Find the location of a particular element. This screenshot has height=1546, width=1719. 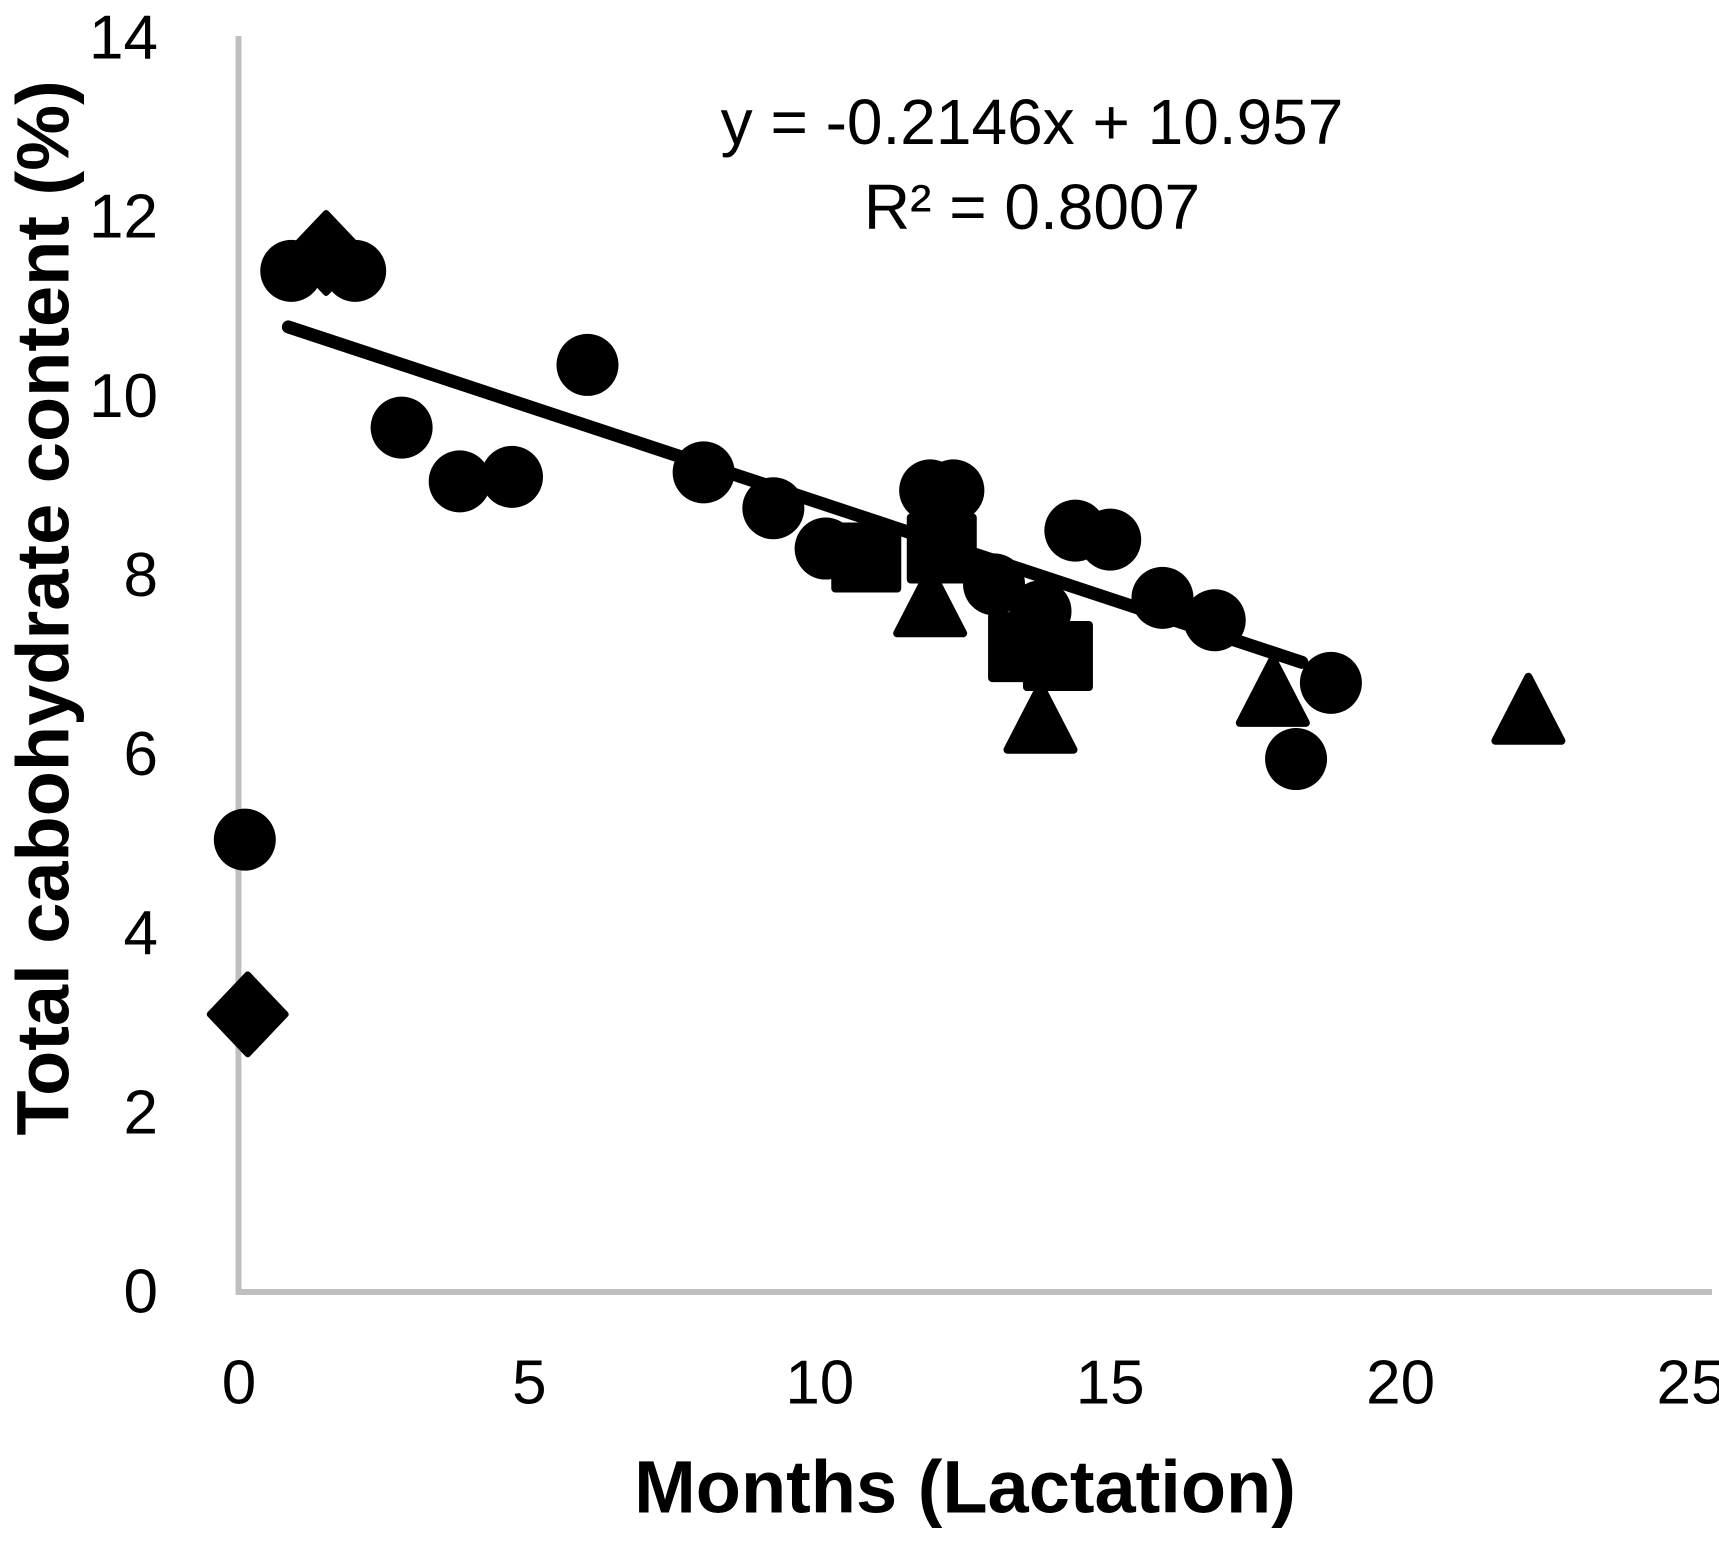

y-tick-label: 4 is located at coordinates (141, 933).